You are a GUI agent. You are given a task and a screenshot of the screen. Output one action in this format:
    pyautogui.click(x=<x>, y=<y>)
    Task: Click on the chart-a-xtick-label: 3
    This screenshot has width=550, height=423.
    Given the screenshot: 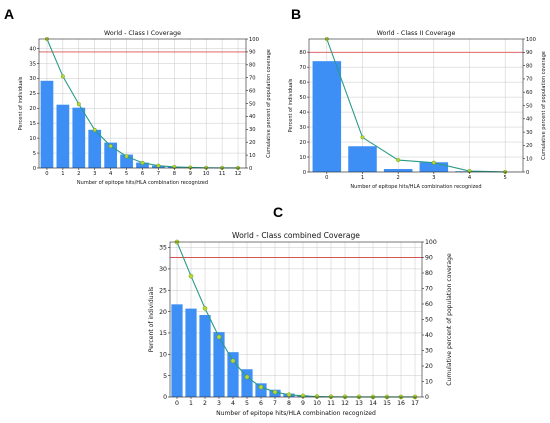 What is the action you would take?
    pyautogui.click(x=94, y=174)
    